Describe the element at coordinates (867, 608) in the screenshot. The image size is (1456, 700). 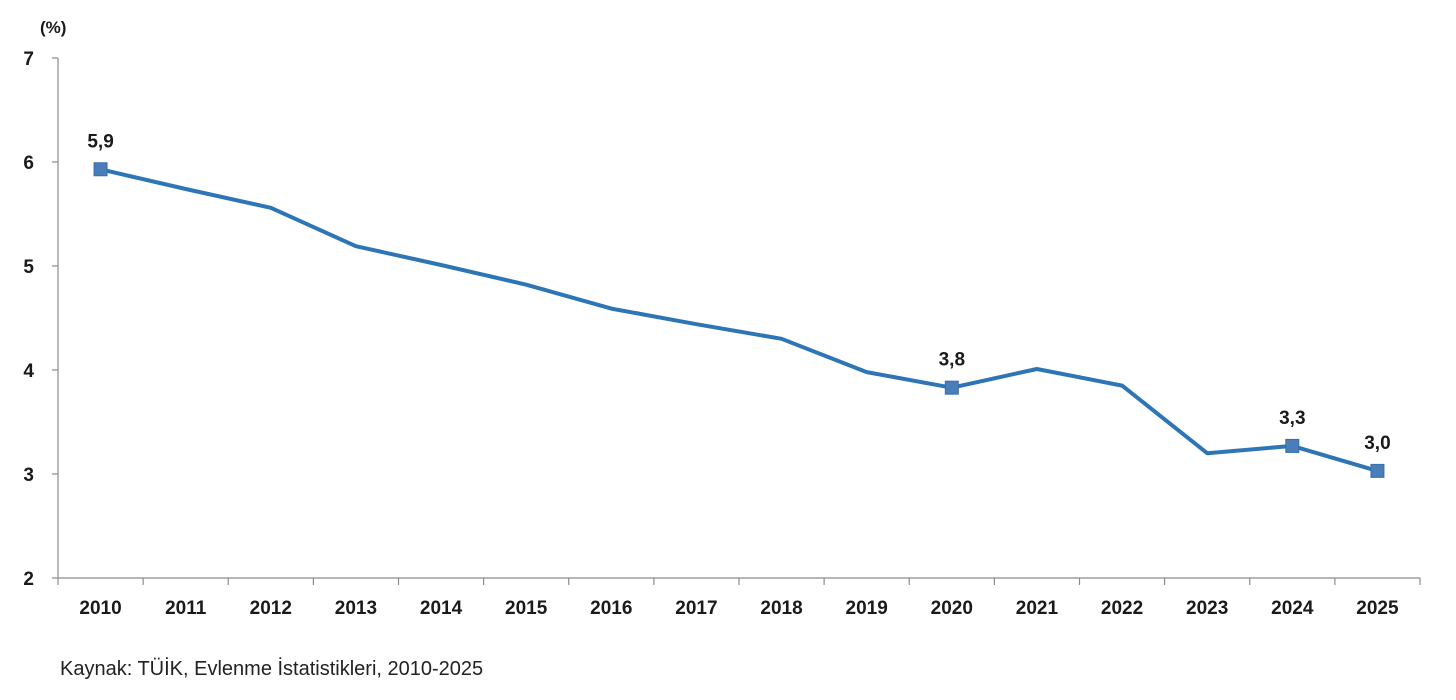
I see `x-tick-label: 2019` at that location.